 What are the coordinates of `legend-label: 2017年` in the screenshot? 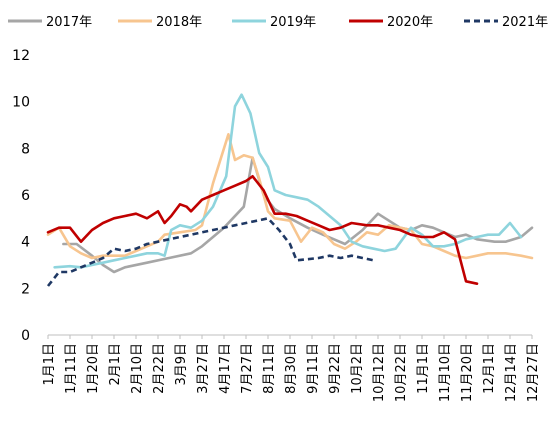 It's located at (69, 22).